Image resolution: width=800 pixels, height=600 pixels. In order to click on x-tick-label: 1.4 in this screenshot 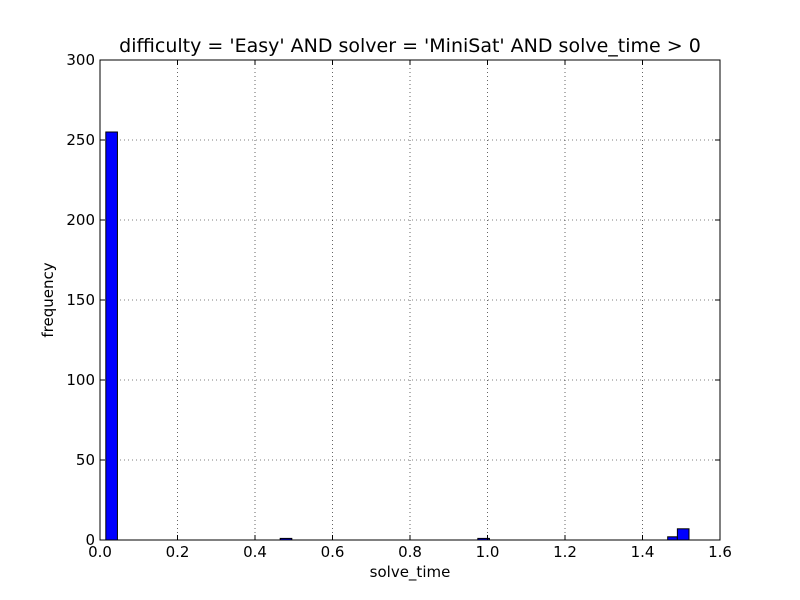, I will do `click(643, 552)`.